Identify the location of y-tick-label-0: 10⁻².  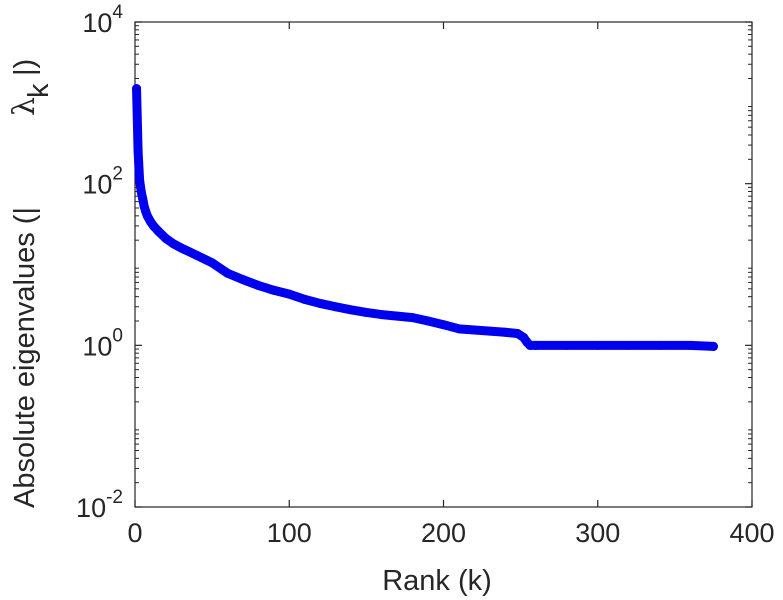
(99, 505).